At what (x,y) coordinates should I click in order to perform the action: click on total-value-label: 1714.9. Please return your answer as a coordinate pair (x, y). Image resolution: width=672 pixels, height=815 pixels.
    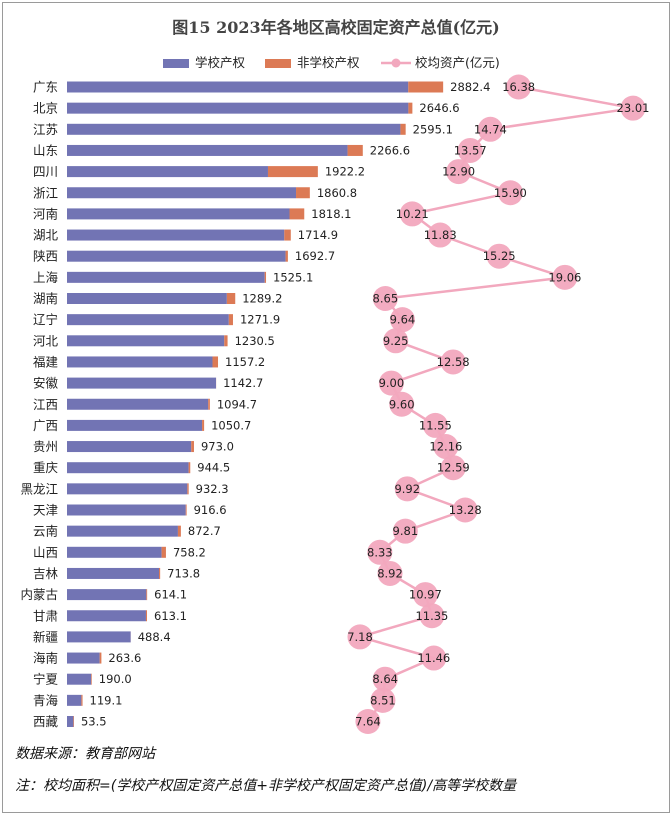
    Looking at the image, I should click on (318, 235).